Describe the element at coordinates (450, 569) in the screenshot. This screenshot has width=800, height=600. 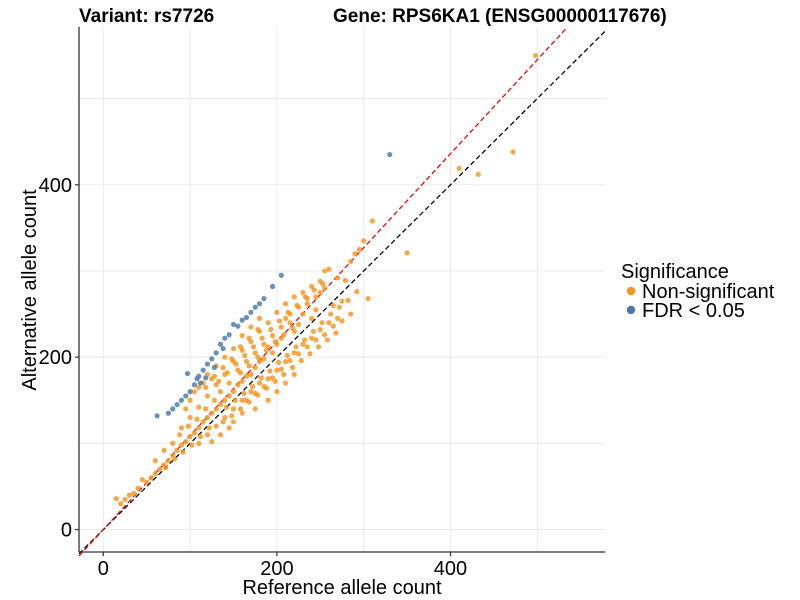
I see `x-tick-label: 400` at that location.